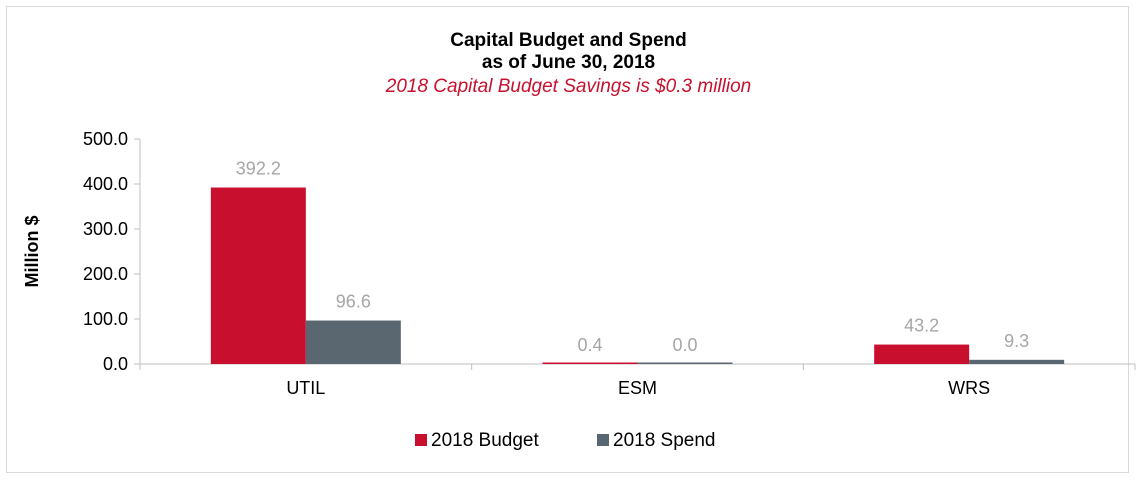  I want to click on data-label: 9.3, so click(1016, 341).